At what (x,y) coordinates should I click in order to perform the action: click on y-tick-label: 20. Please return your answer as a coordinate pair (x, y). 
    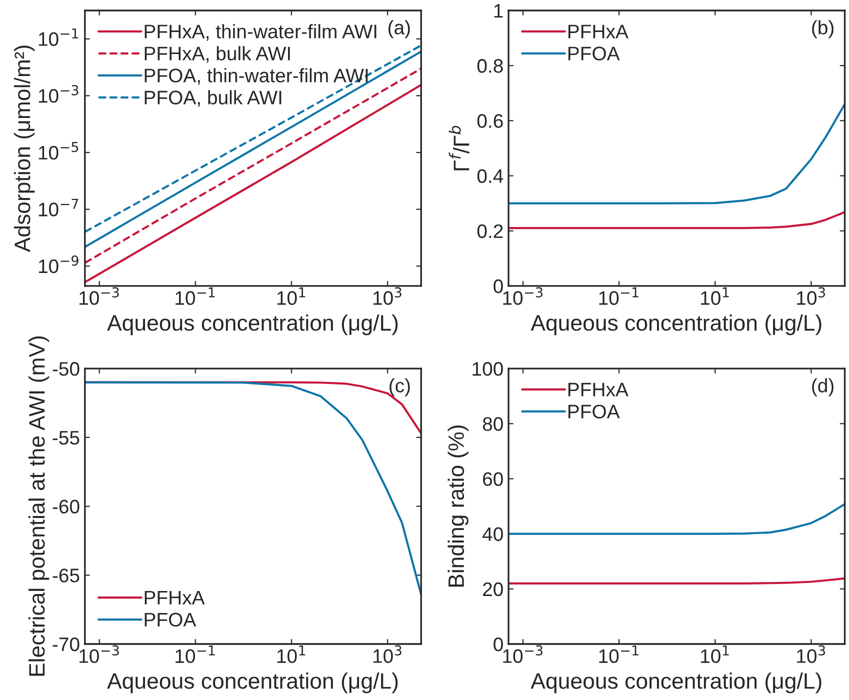
    Looking at the image, I should click on (493, 589).